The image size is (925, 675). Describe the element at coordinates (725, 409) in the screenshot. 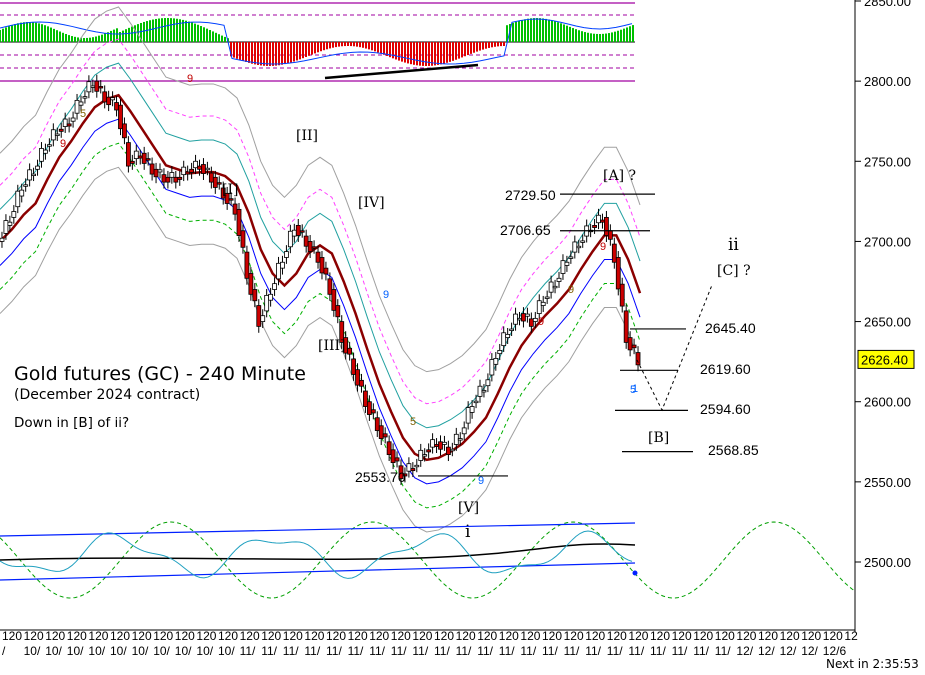

I see `level-label: 2594.60` at that location.